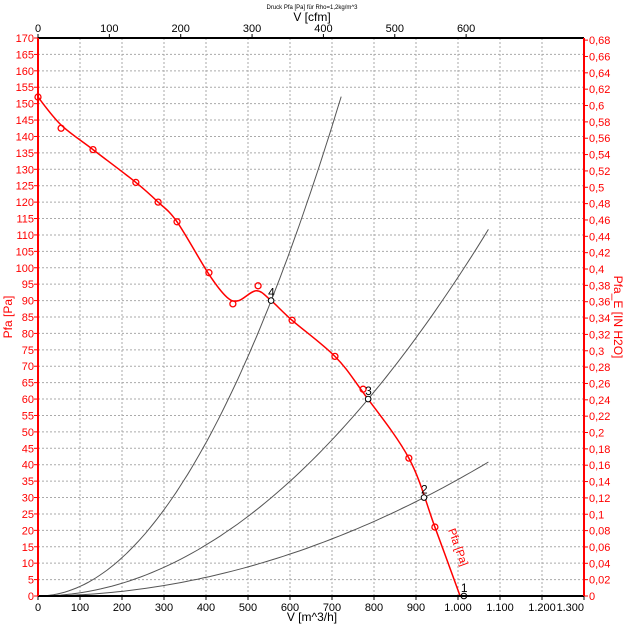  I want to click on x-tick-label: 400, so click(206, 608).